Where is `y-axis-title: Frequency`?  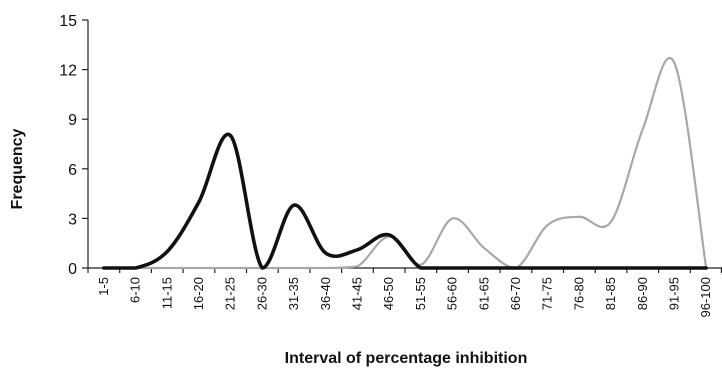
y-axis-title: Frequency is located at coordinates (17, 168).